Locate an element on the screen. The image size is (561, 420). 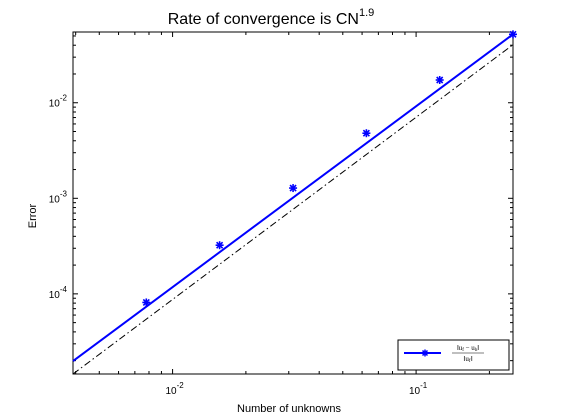
legend-numerator: ‖uf − uh‖ is located at coordinates (468, 348).